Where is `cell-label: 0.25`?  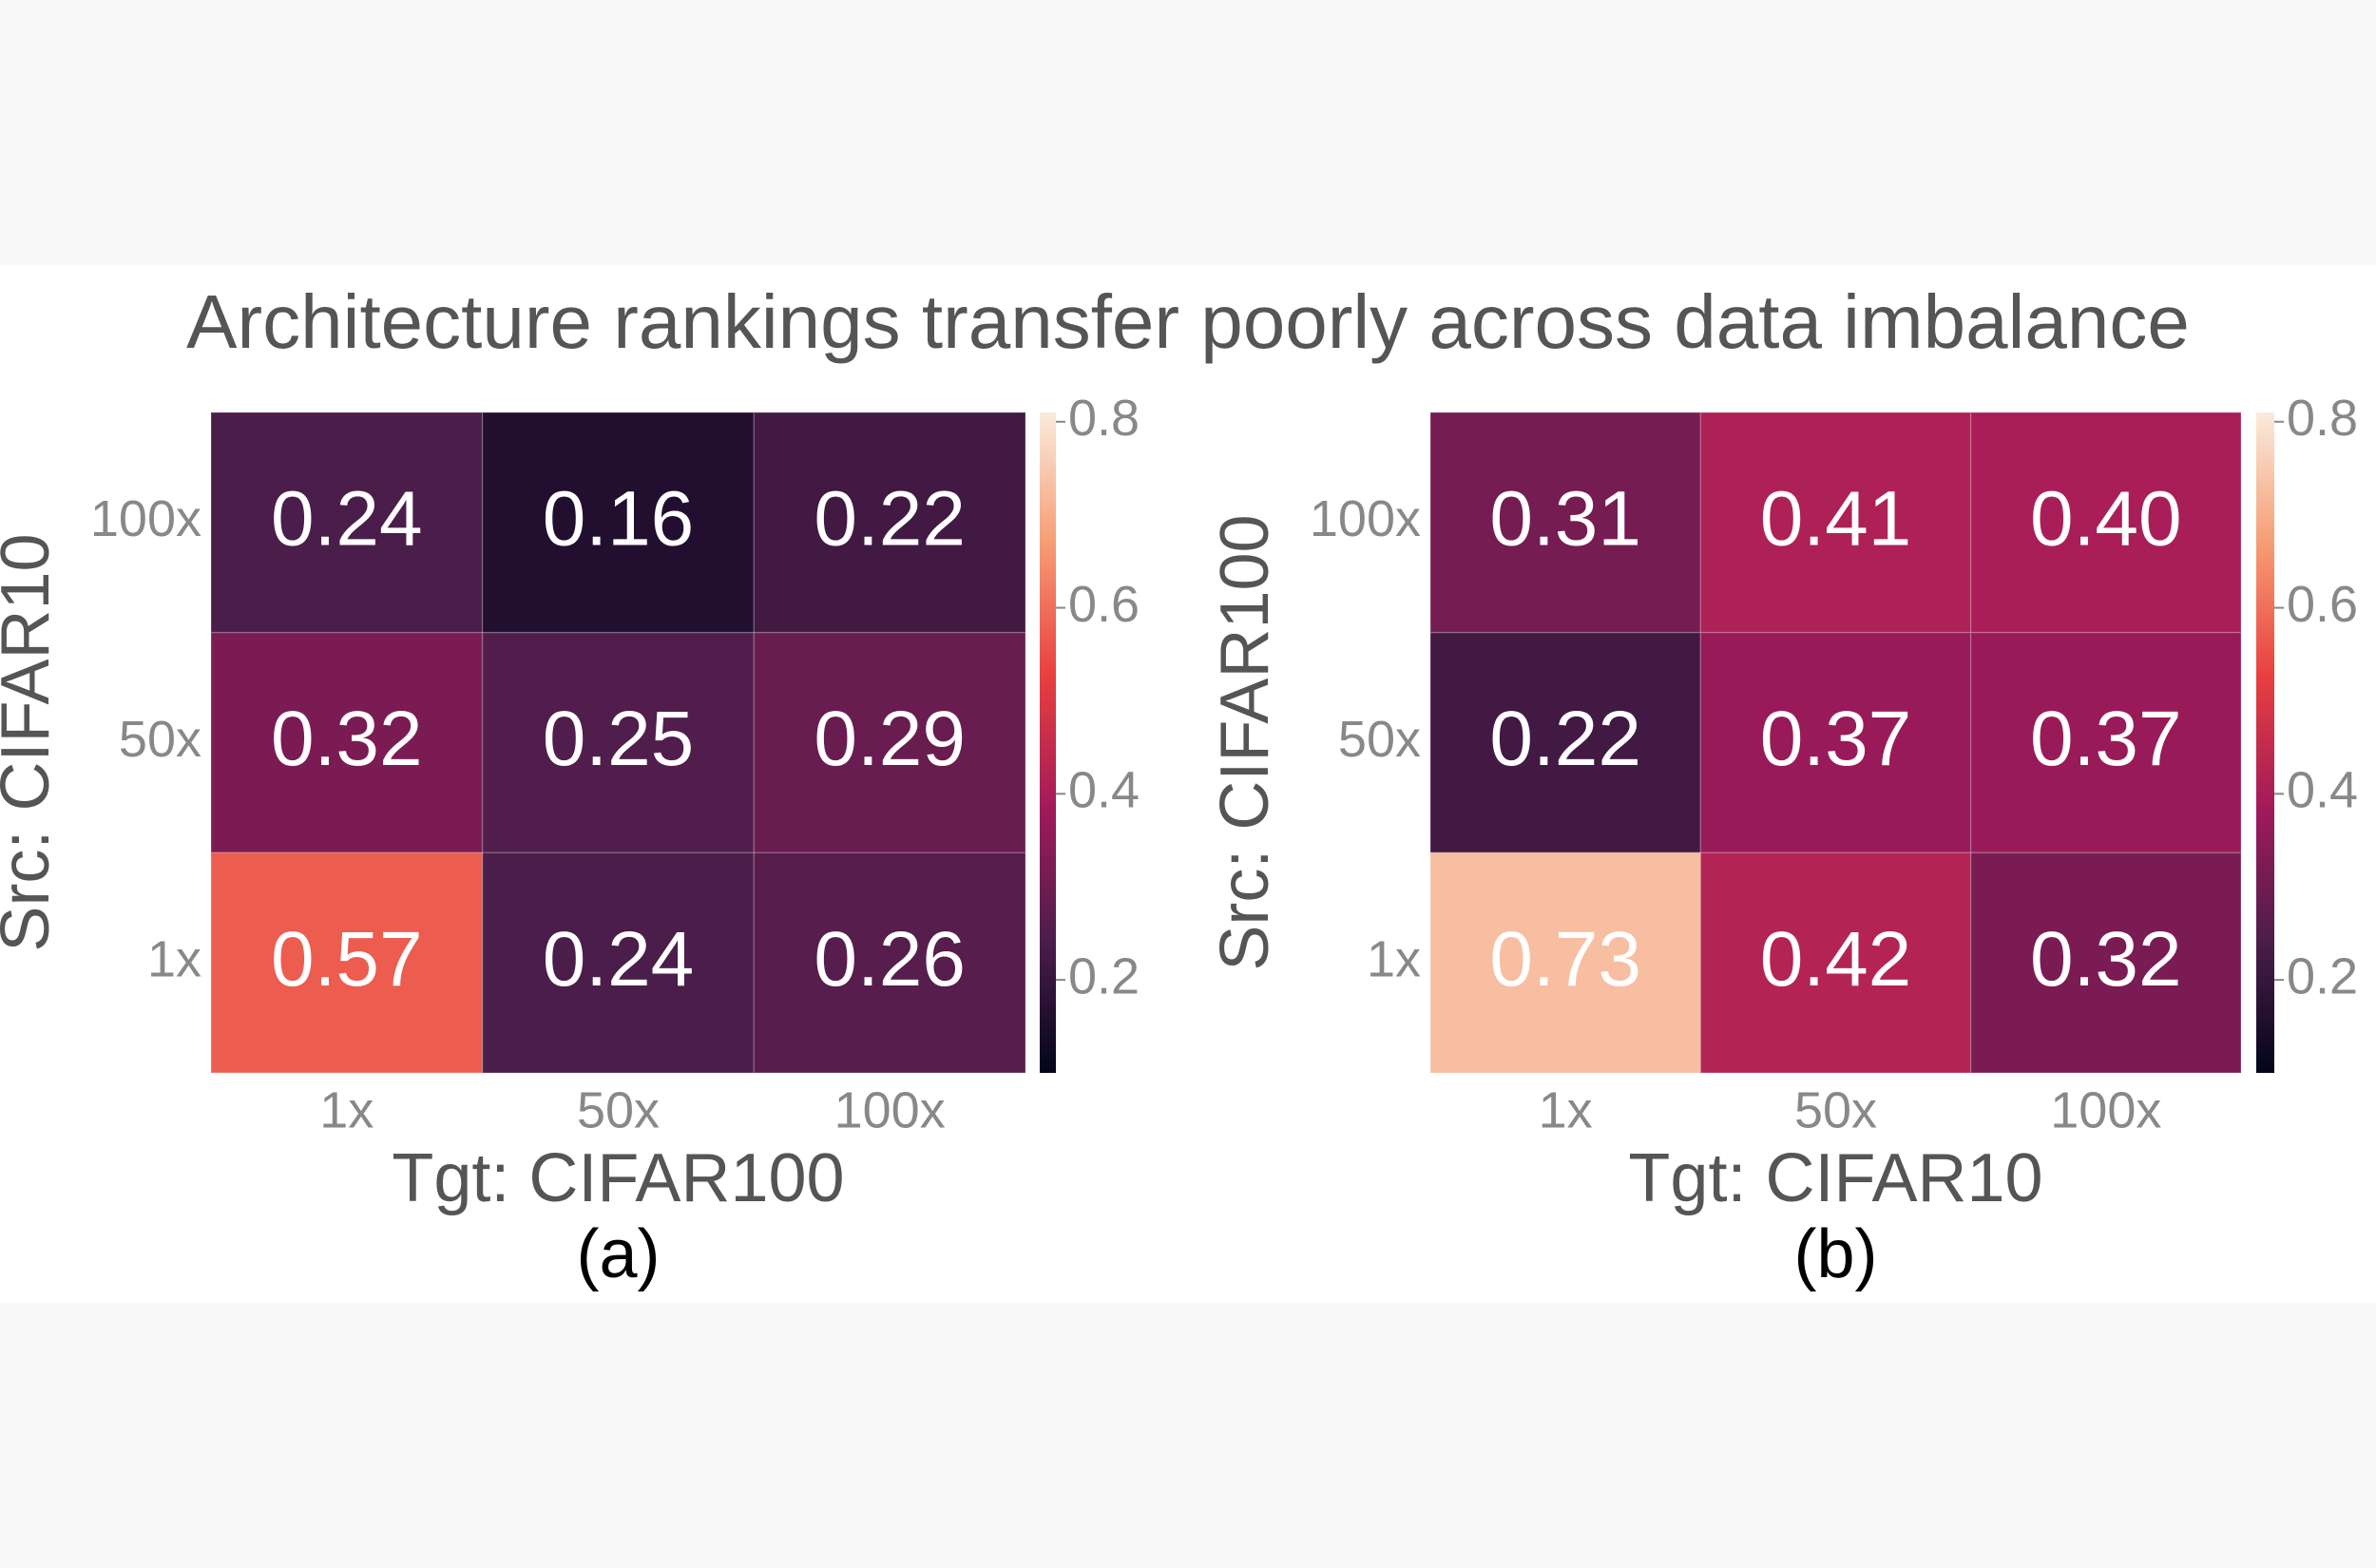 cell-label: 0.25 is located at coordinates (619, 739).